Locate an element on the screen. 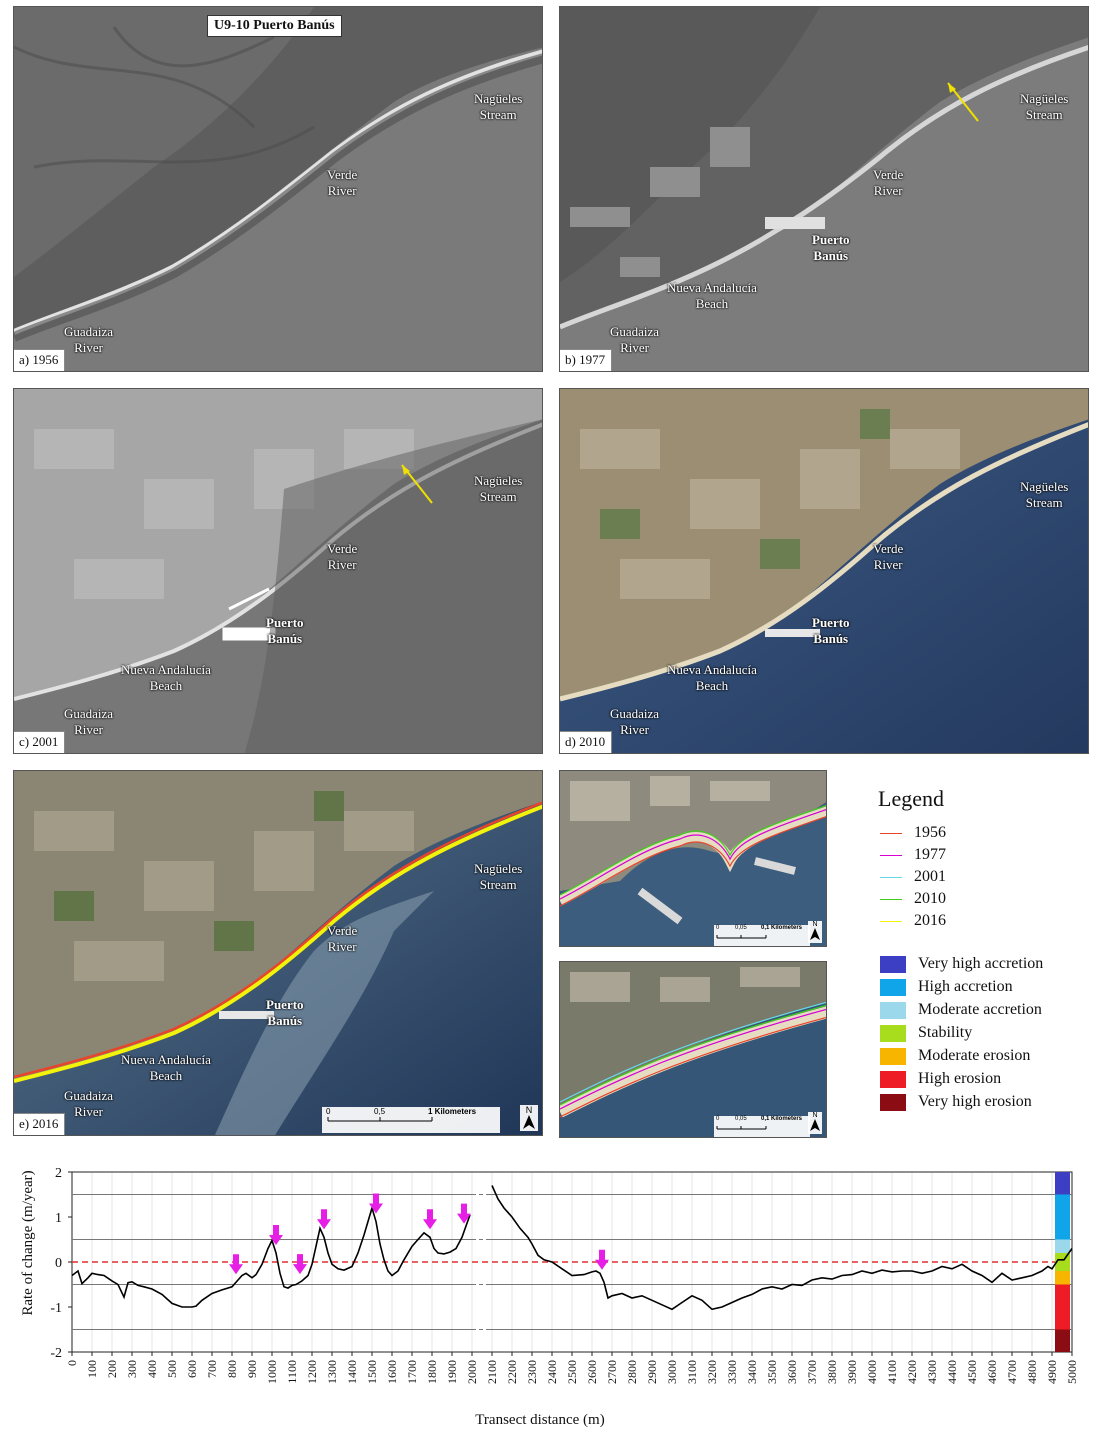 Image resolution: width=1101 pixels, height=1439 pixels. y-tick-label: -2 is located at coordinates (56, 1353).